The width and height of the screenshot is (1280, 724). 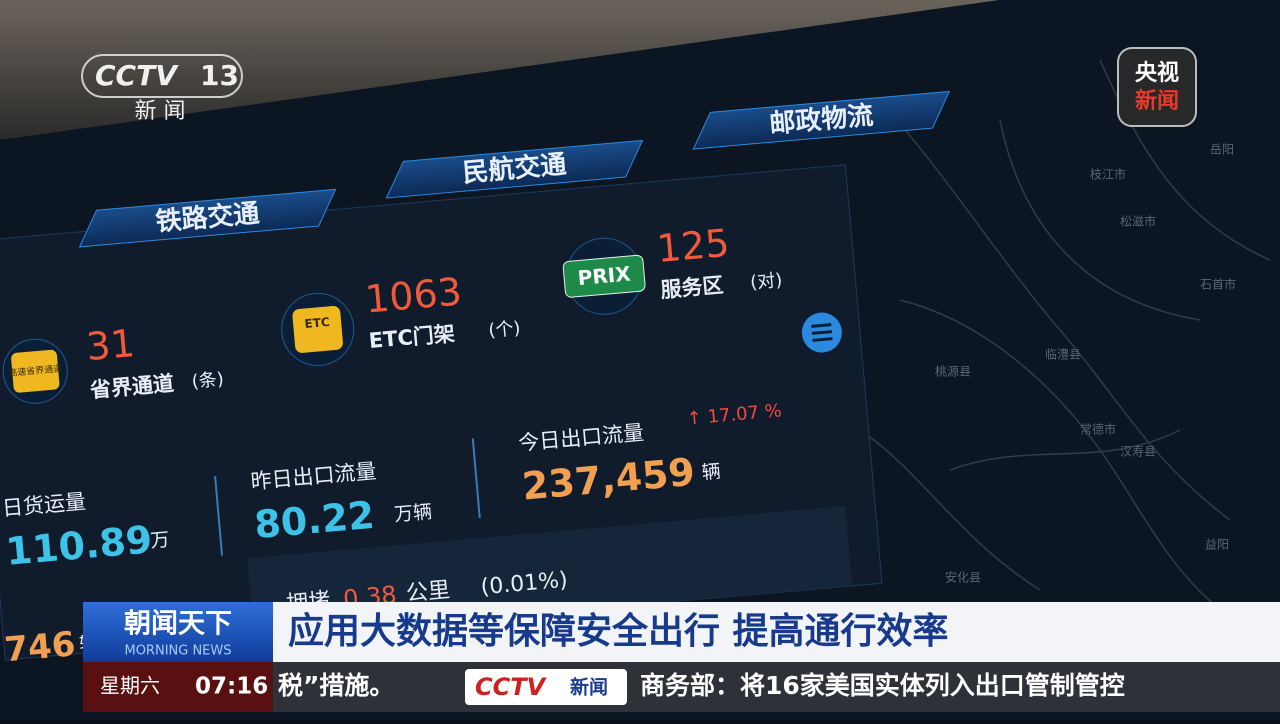 I want to click on facility-value: 125, so click(x=693, y=246).